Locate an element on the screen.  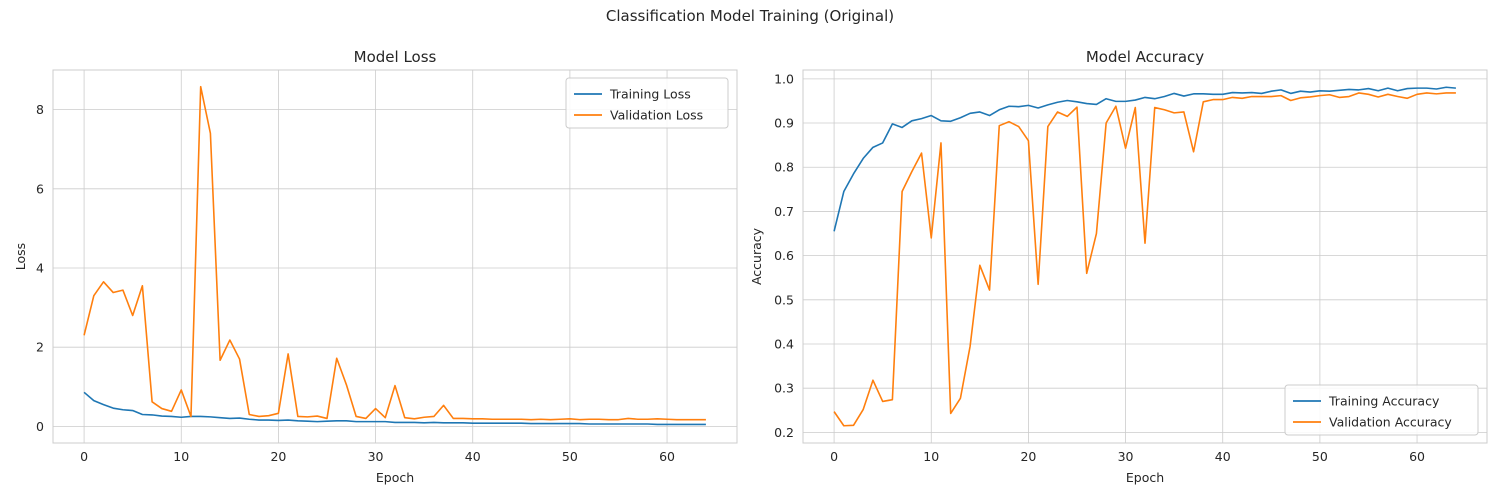
legend-label: Training Loss is located at coordinates (650, 94).